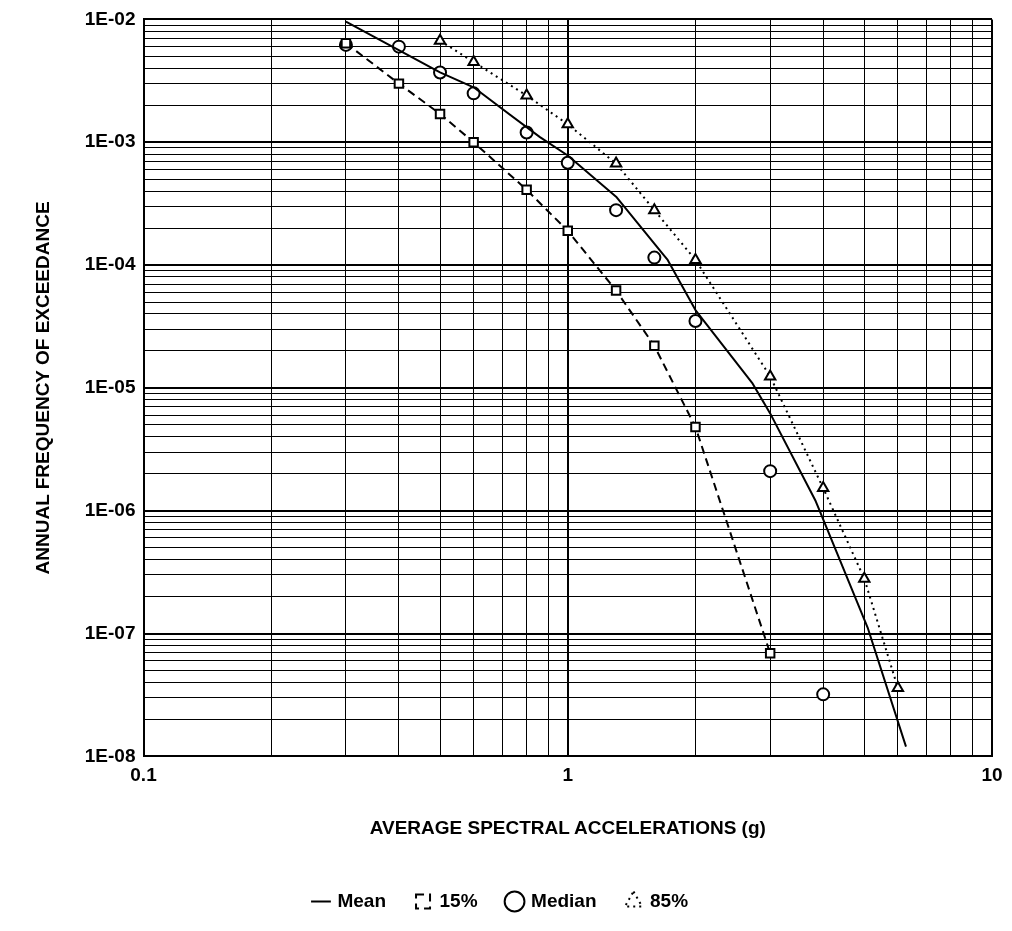 This screenshot has height=931, width=1012. What do you see at coordinates (110, 509) in the screenshot?
I see `y-tick-label: 1E-06` at bounding box center [110, 509].